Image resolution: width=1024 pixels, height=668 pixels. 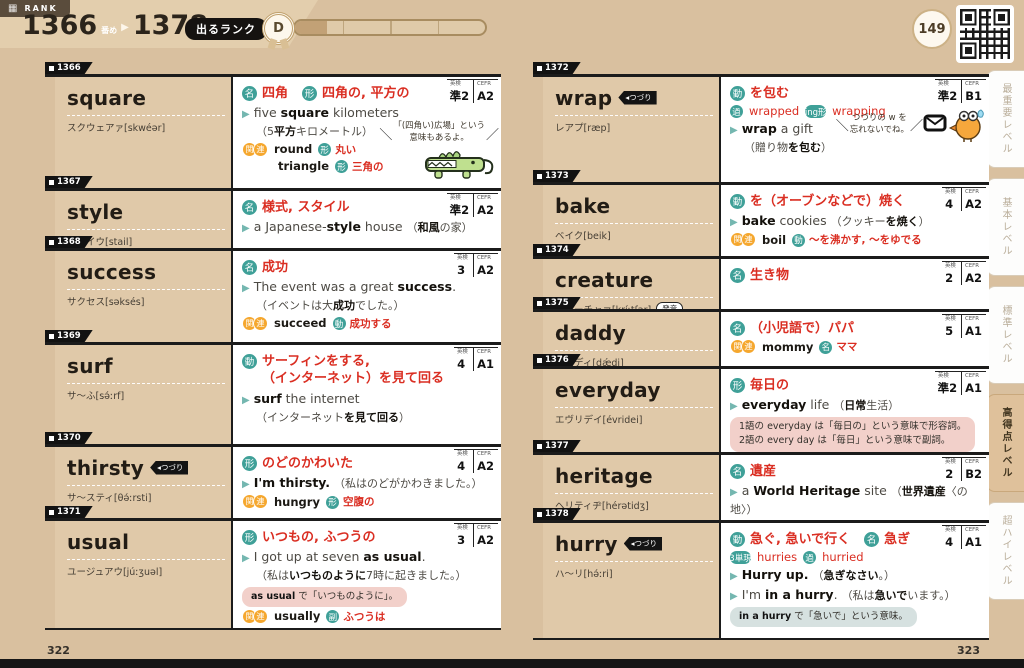 I want to click on related-meaning: 〜を沸かす, 〜をゆでる, so click(x=865, y=240).